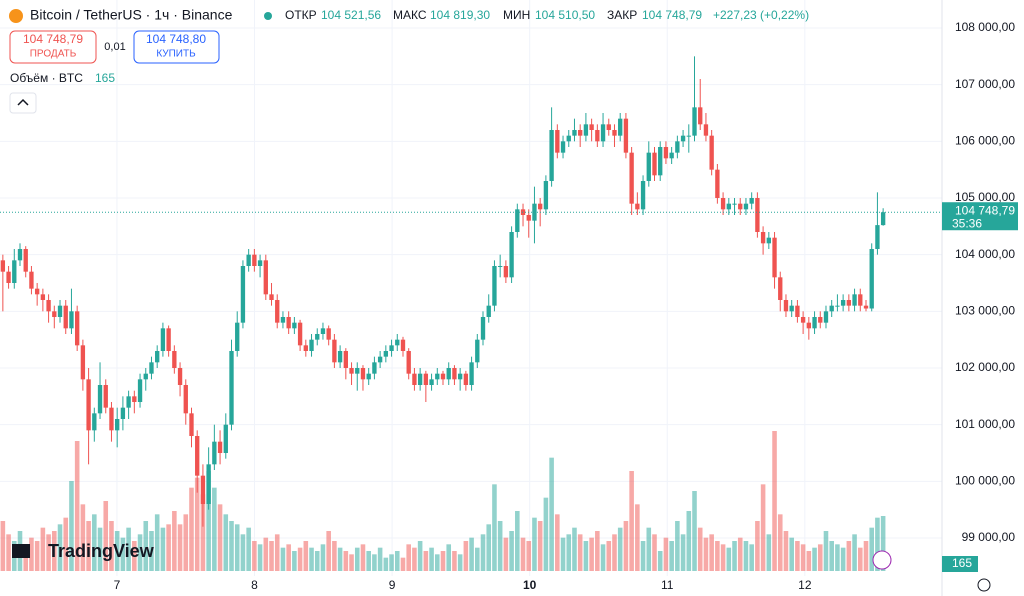 This screenshot has width=1024, height=596. Describe the element at coordinates (985, 311) in the screenshot. I see `y-tick-label: 103 000,00` at that location.